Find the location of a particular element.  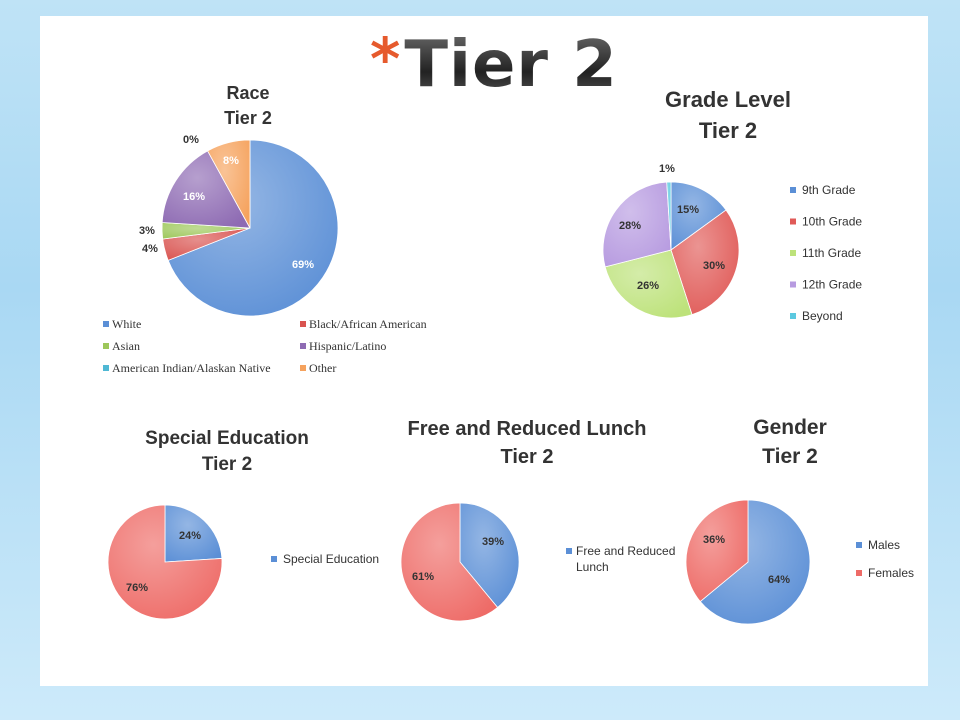

grade-slice-10th-grade is located at coordinates (705, 262).